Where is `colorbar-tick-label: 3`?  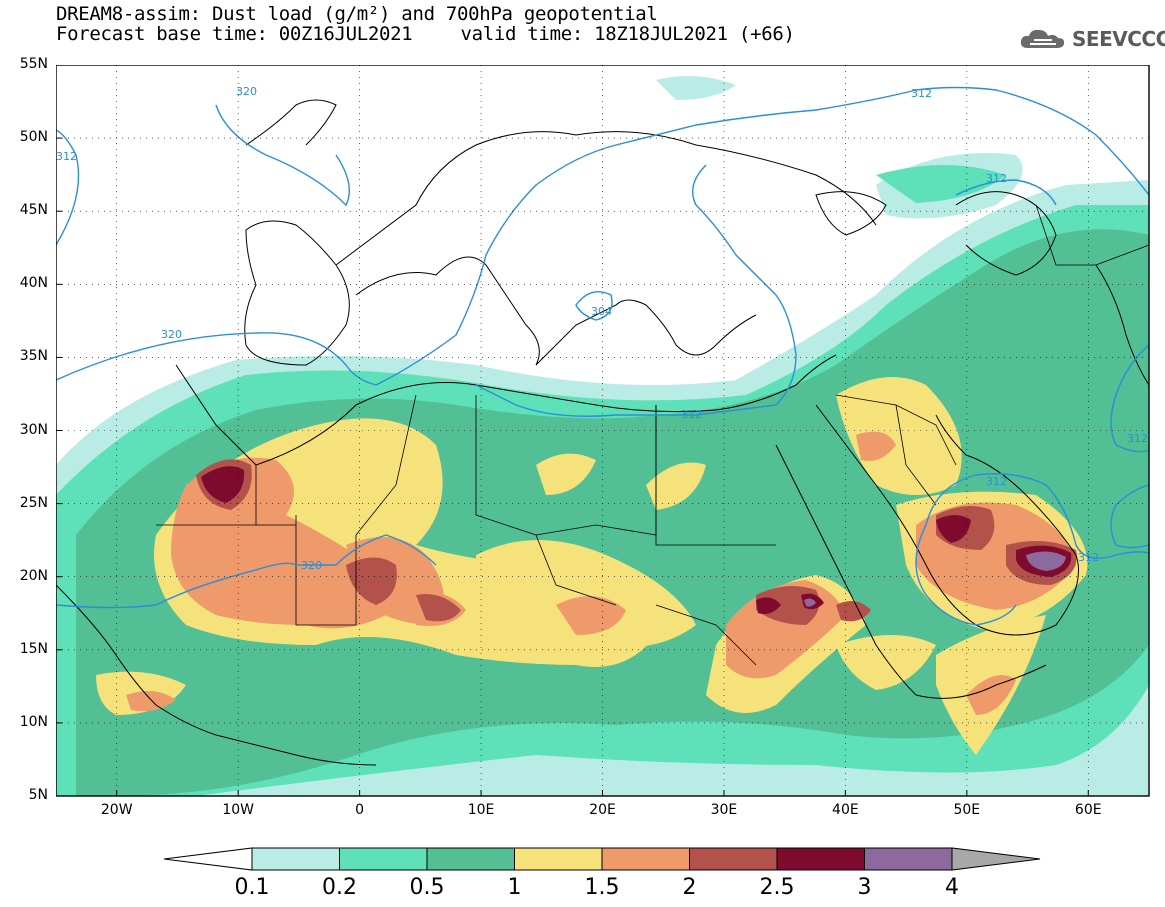 colorbar-tick-label: 3 is located at coordinates (865, 887).